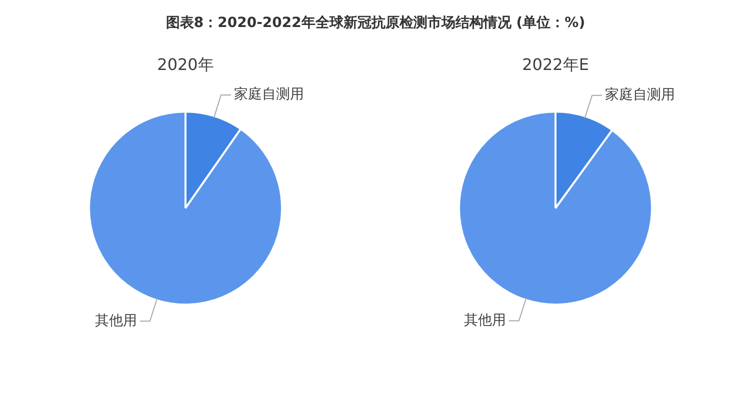  I want to click on chart-subtitle: 2020年, so click(185, 64).